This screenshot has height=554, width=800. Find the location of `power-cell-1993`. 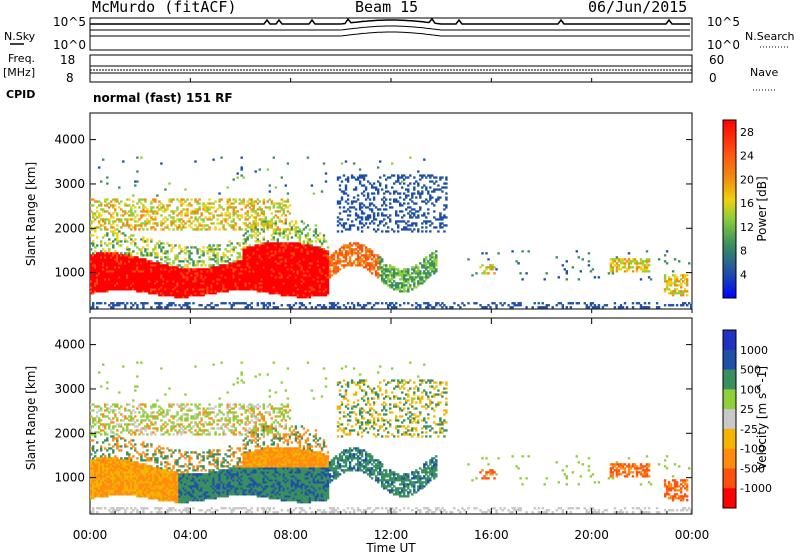

power-cell-1993 is located at coordinates (231, 207).